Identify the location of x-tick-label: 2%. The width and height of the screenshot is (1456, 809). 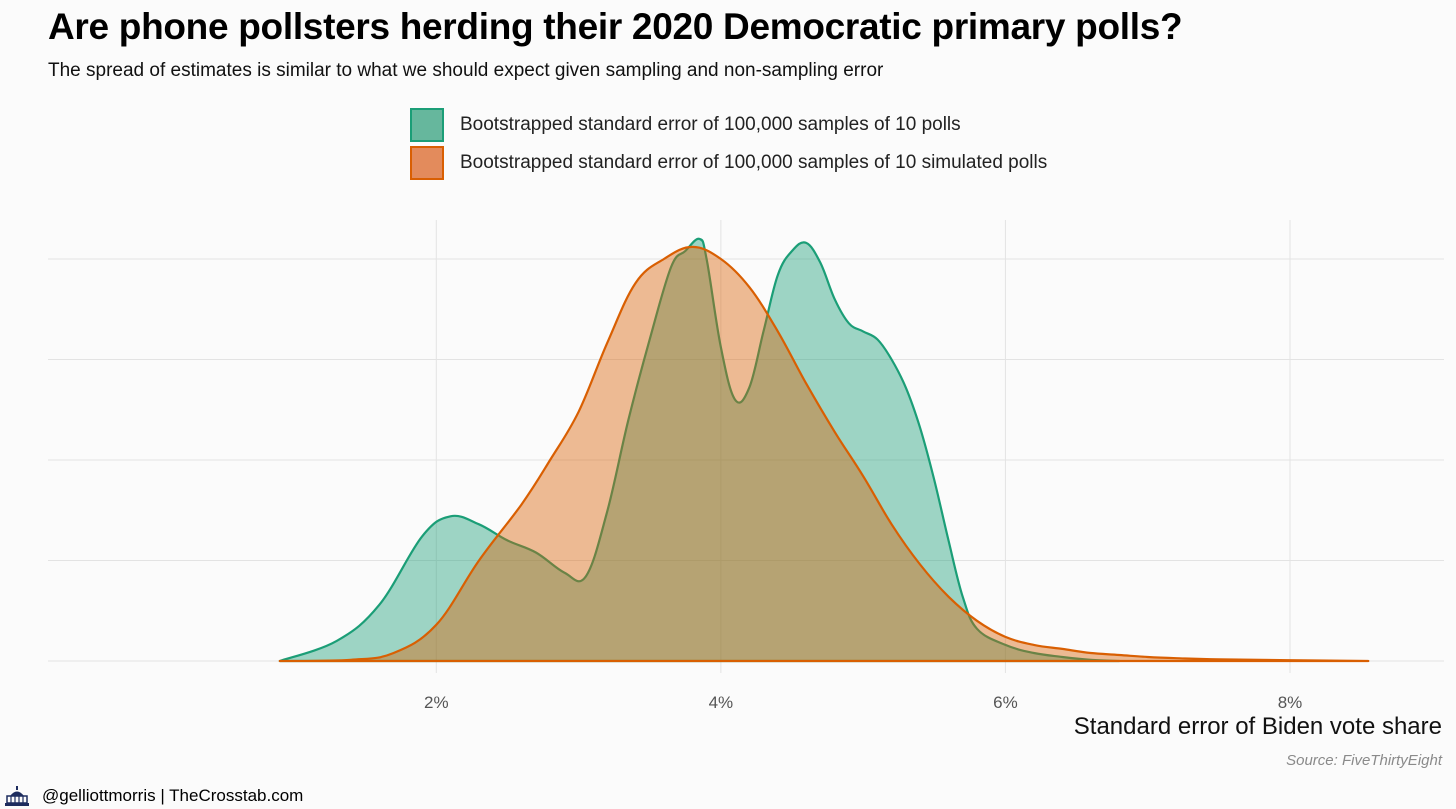
(436, 702).